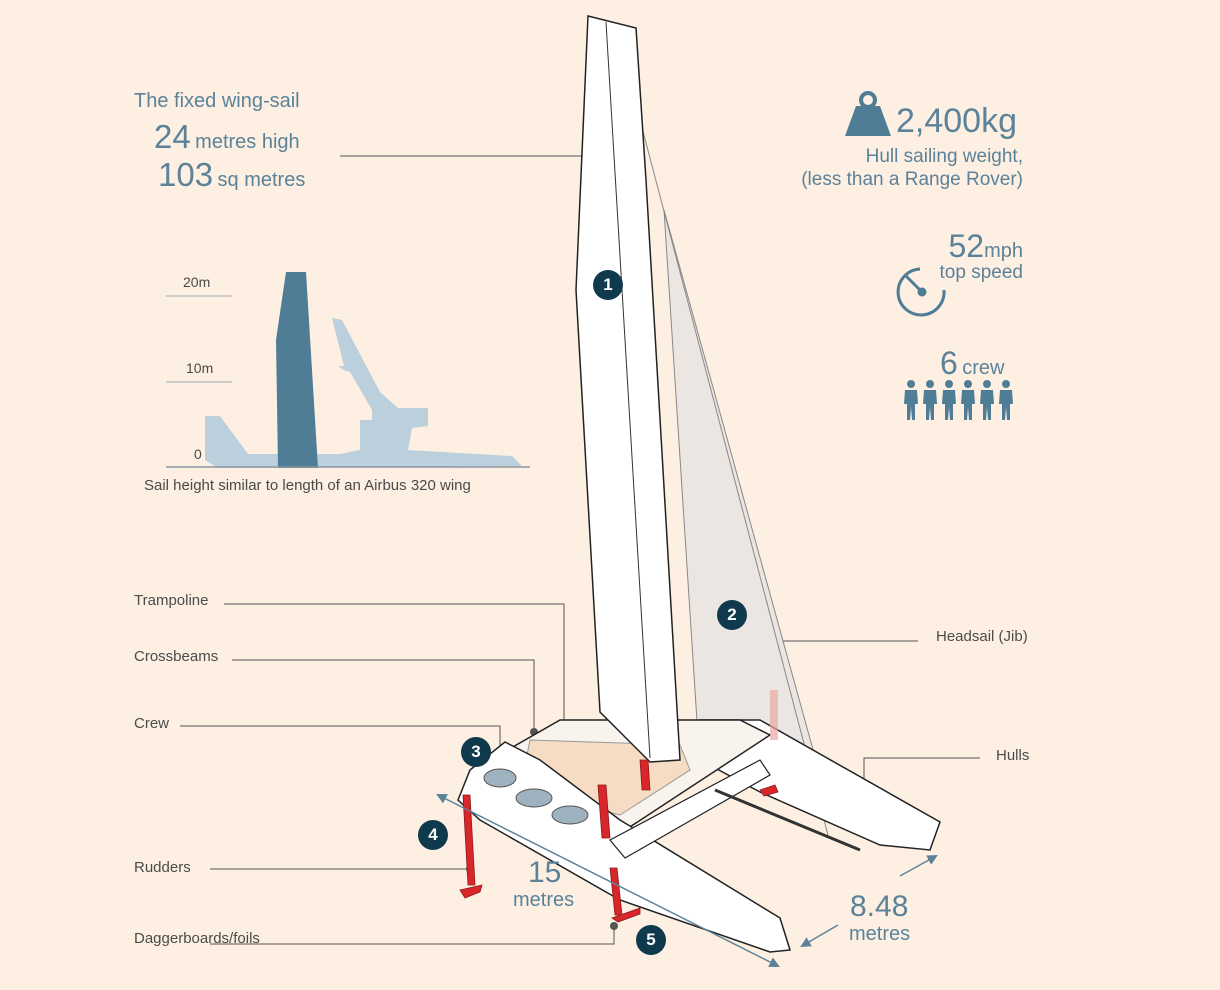 The width and height of the screenshot is (1220, 990). What do you see at coordinates (217, 101) in the screenshot?
I see `wingsail-title: The fixed wing-sail` at bounding box center [217, 101].